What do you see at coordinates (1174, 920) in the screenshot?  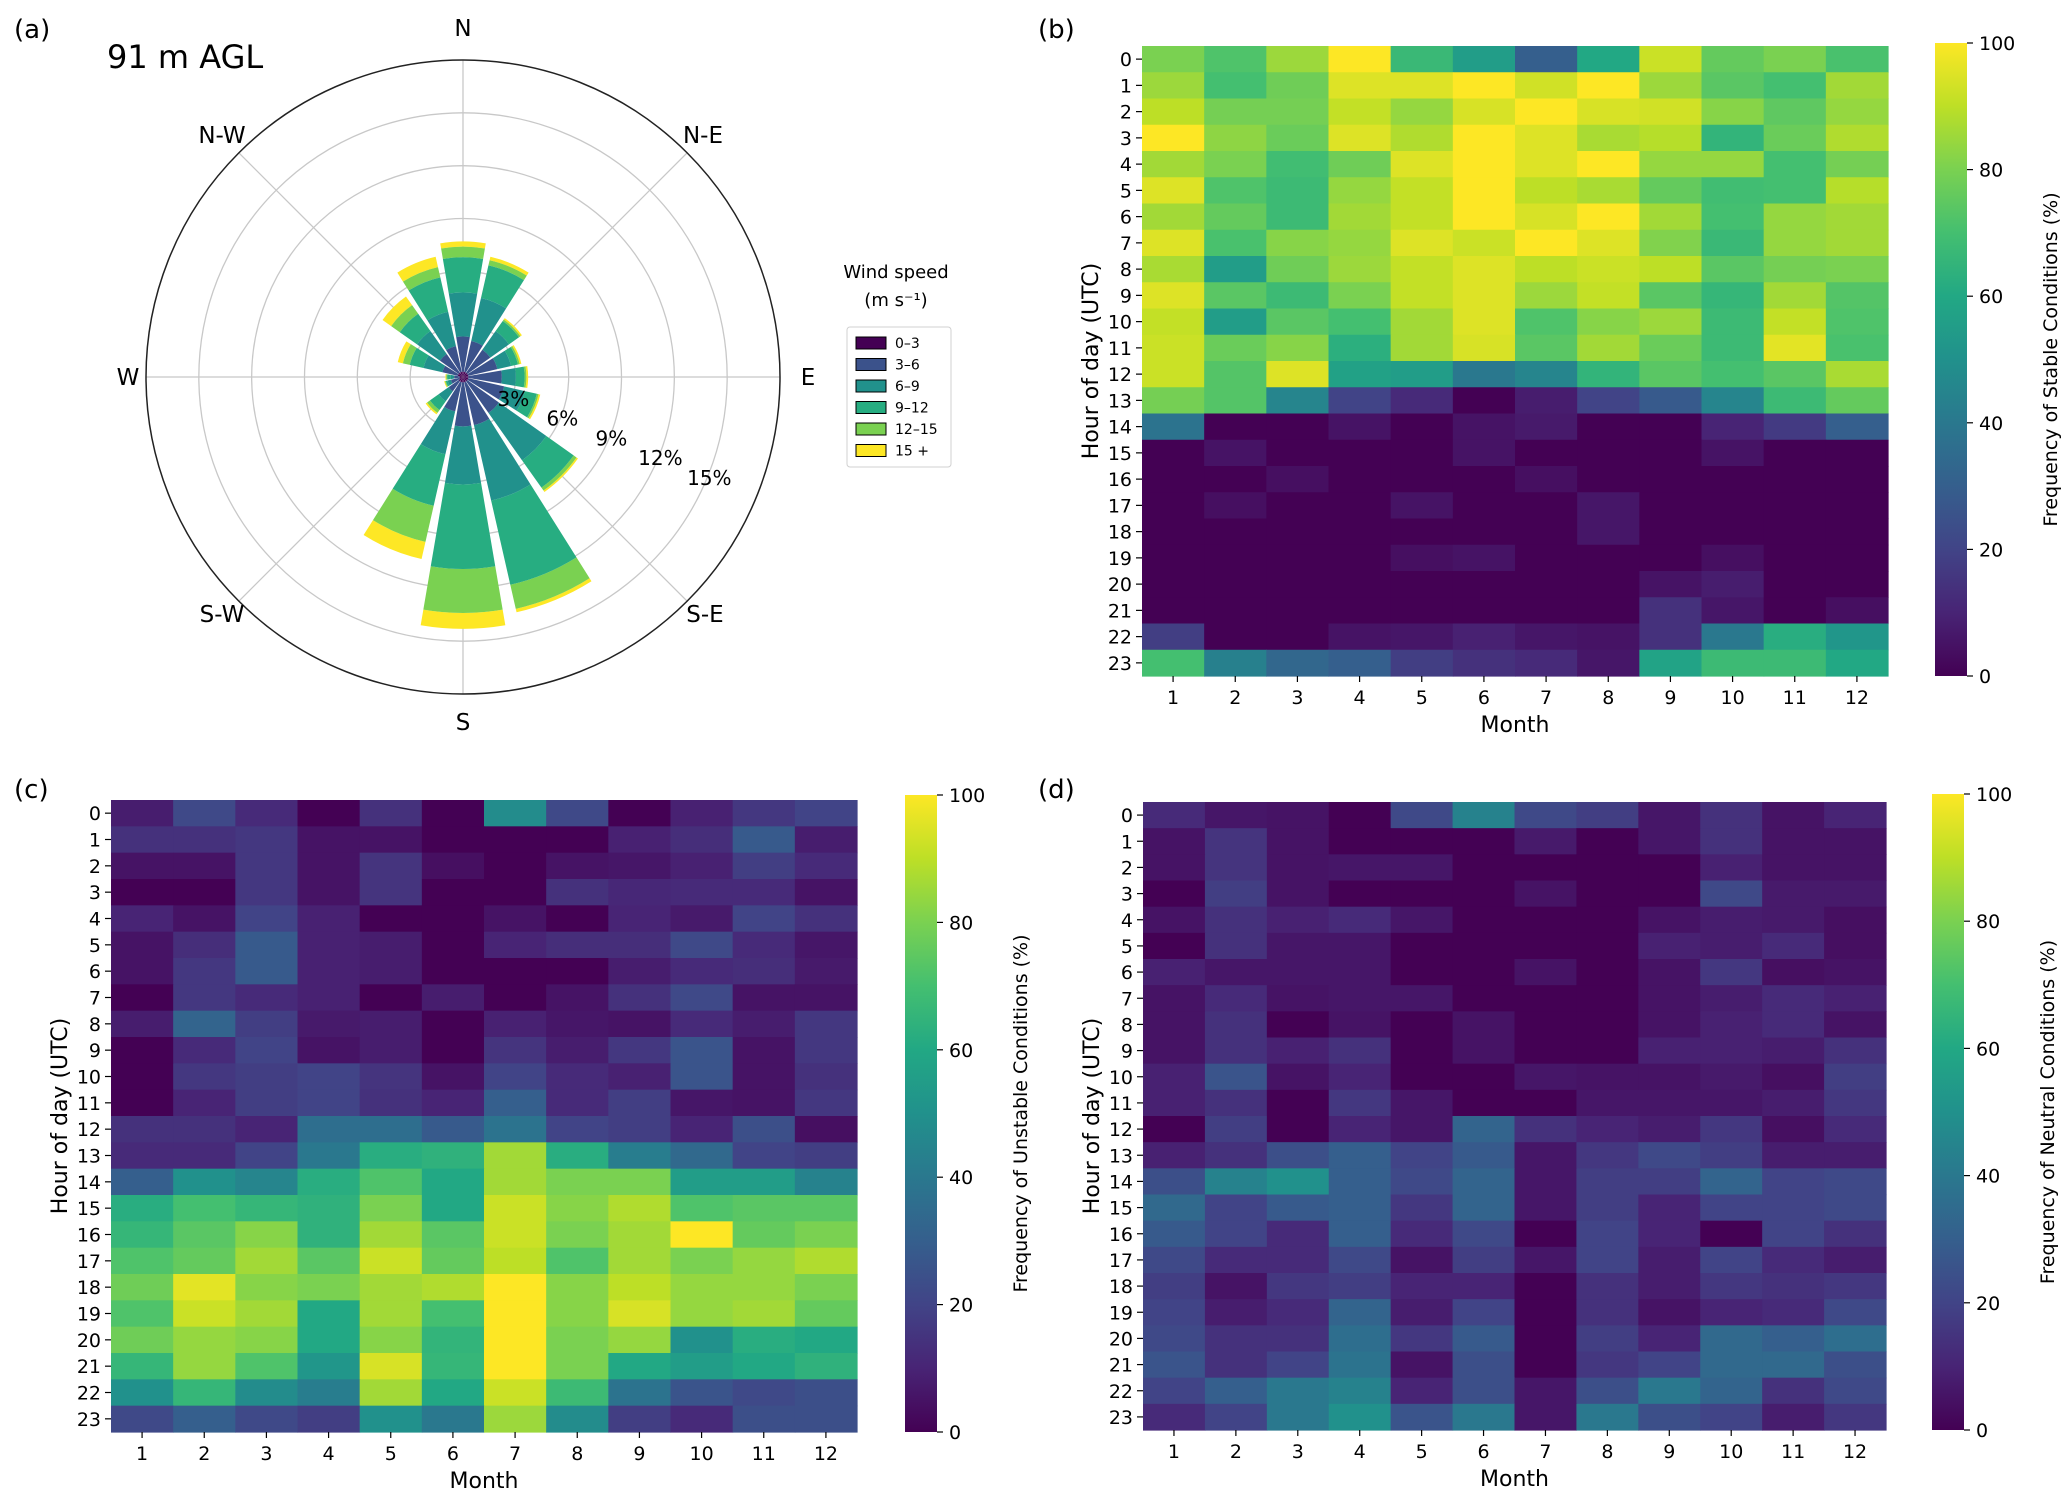 I see `cell-h4-m1` at bounding box center [1174, 920].